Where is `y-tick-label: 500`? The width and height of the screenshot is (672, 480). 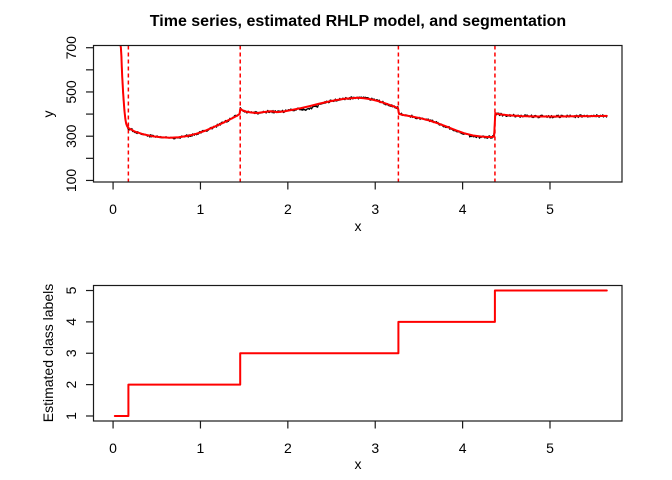
y-tick-label: 500 is located at coordinates (71, 92).